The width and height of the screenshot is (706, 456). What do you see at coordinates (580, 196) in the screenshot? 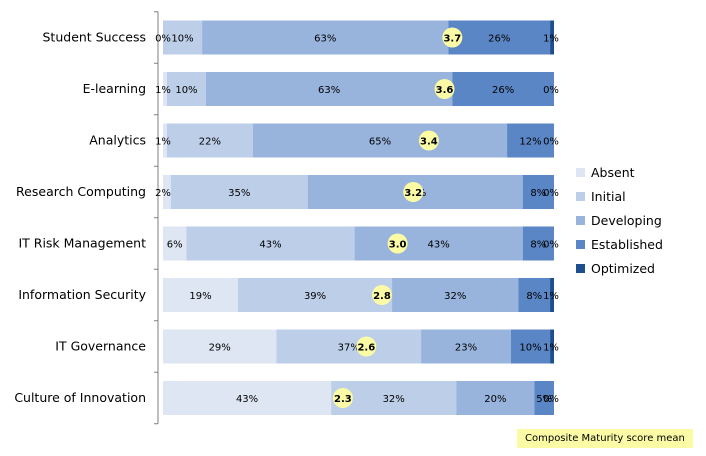
I see `legend-swatch-initial` at bounding box center [580, 196].